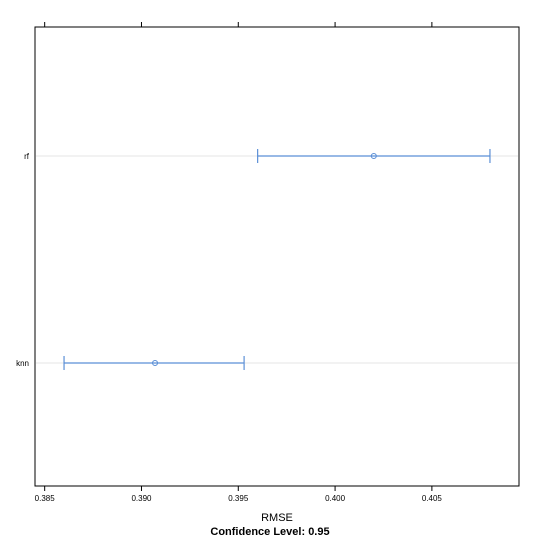  Describe the element at coordinates (432, 498) in the screenshot. I see `x-tick-label: 0.405` at that location.